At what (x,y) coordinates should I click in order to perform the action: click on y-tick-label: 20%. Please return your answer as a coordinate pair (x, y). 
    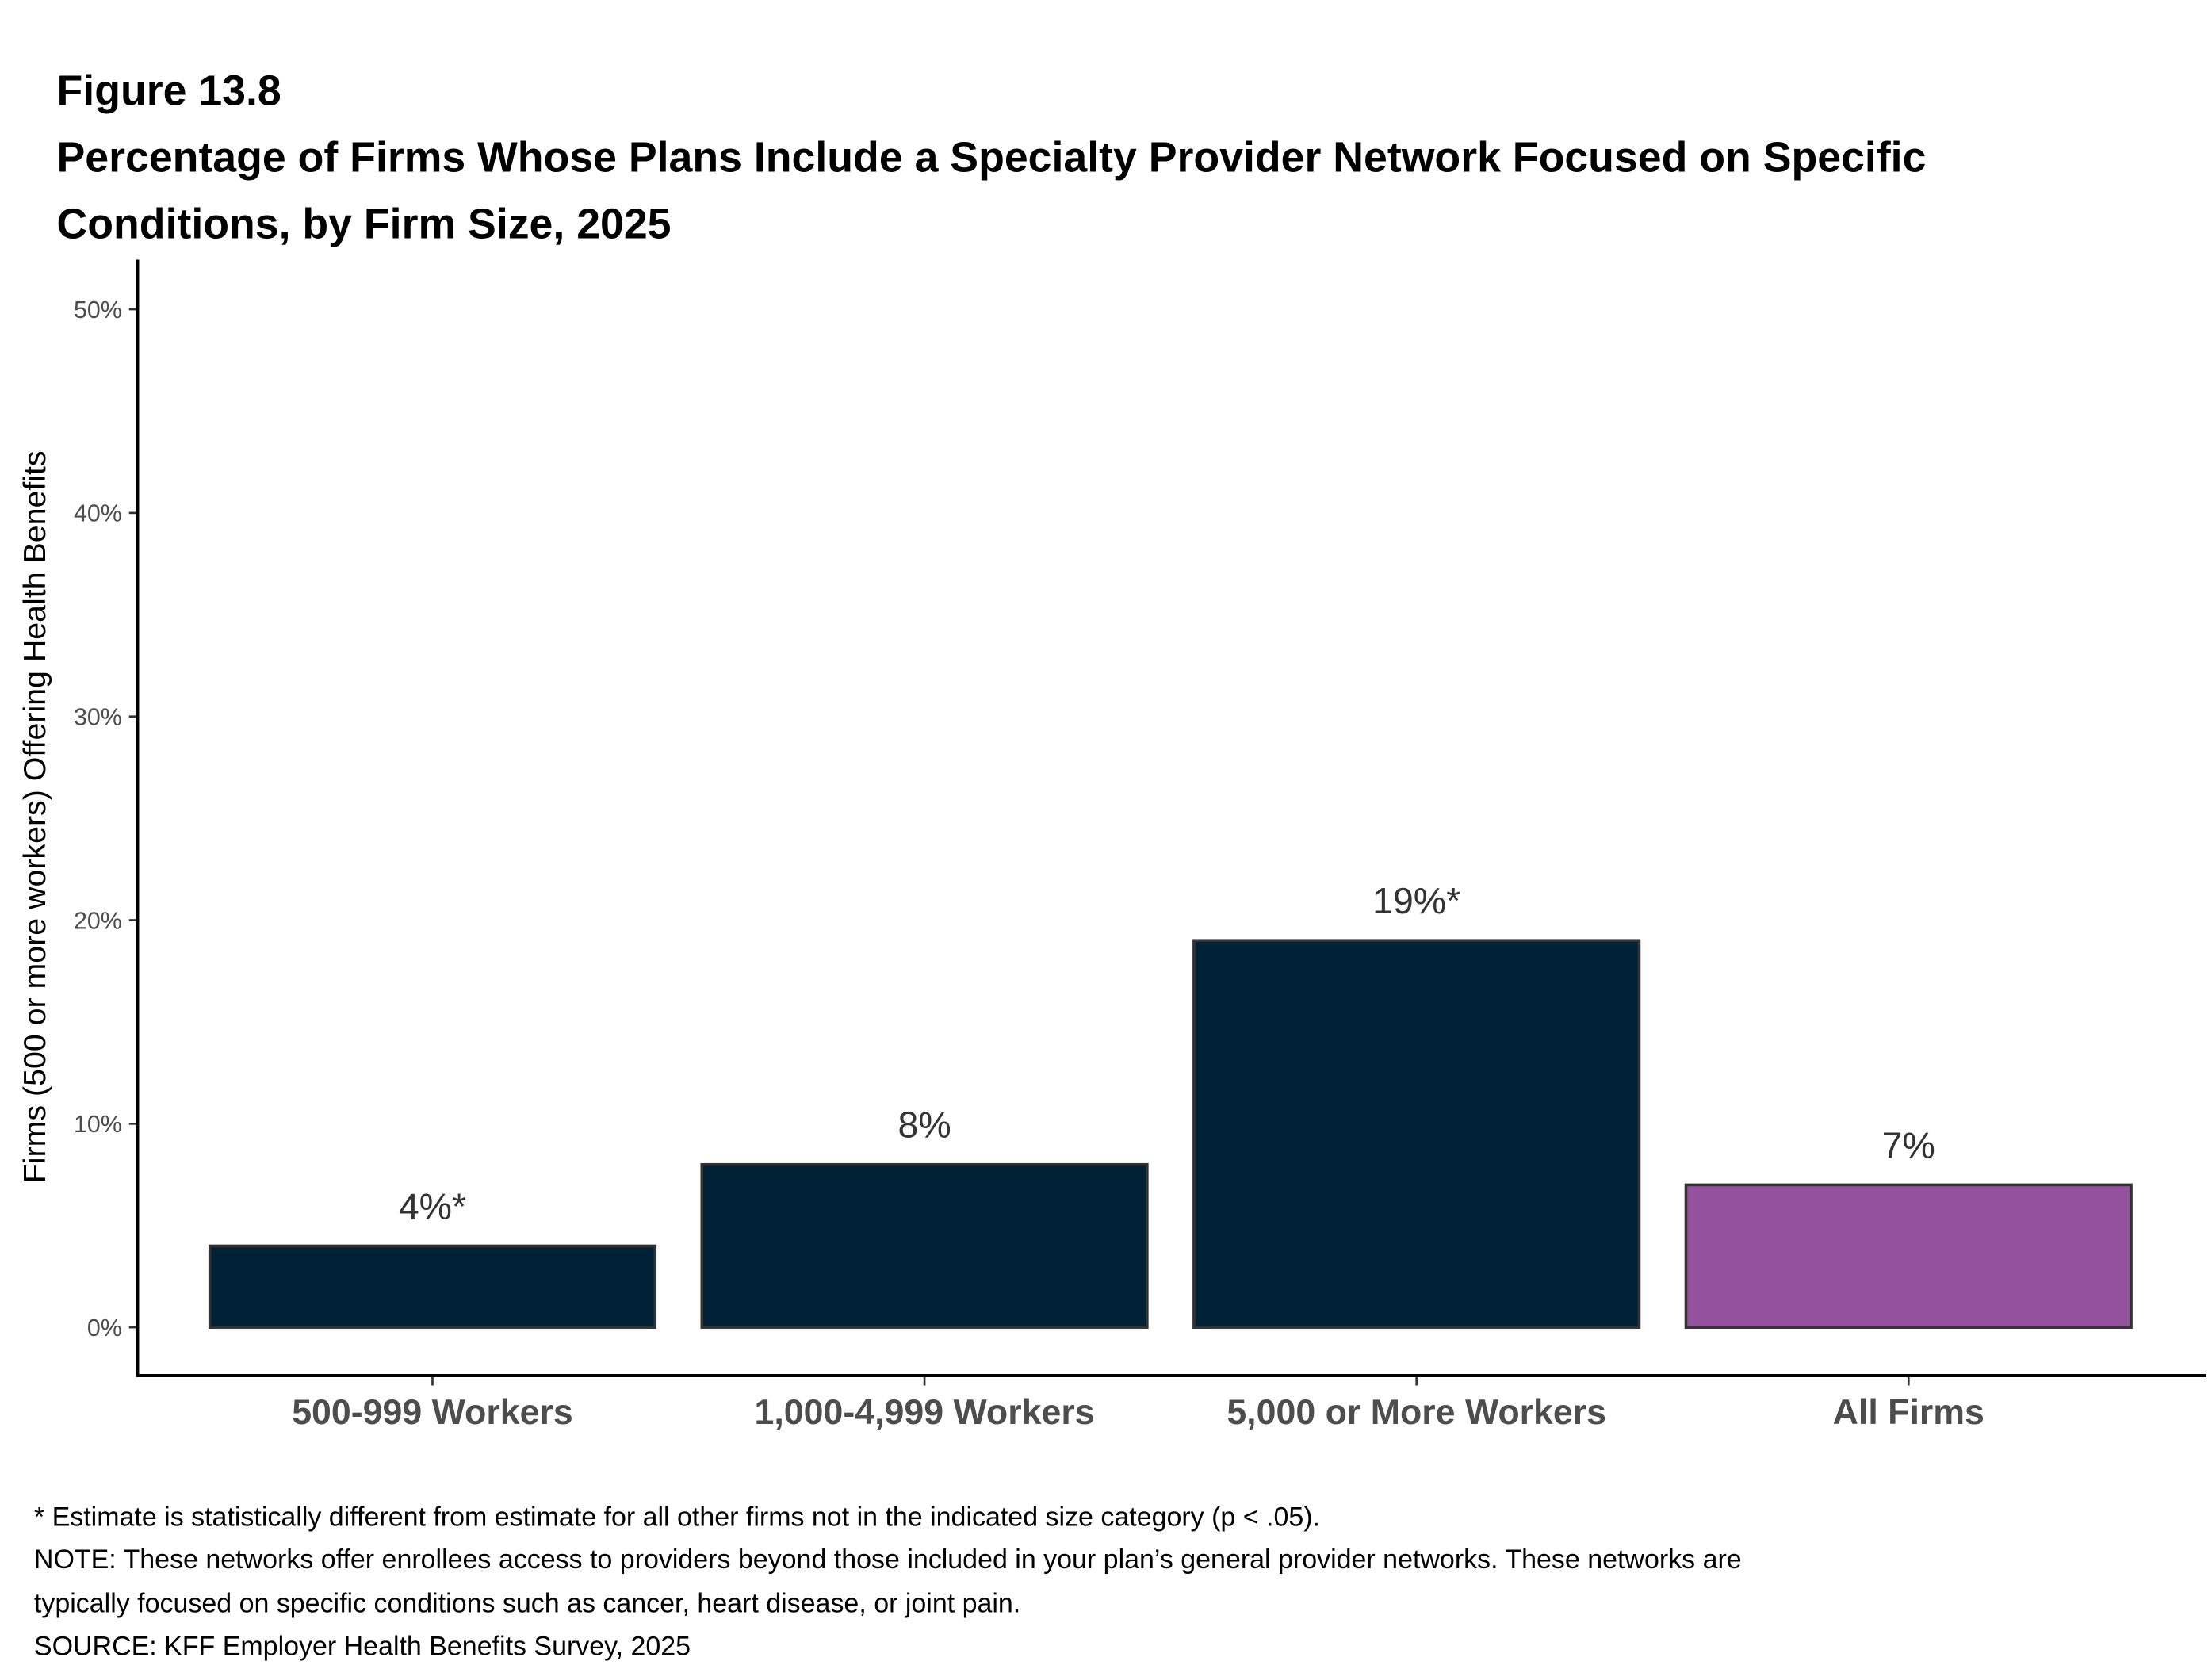
    Looking at the image, I should click on (98, 920).